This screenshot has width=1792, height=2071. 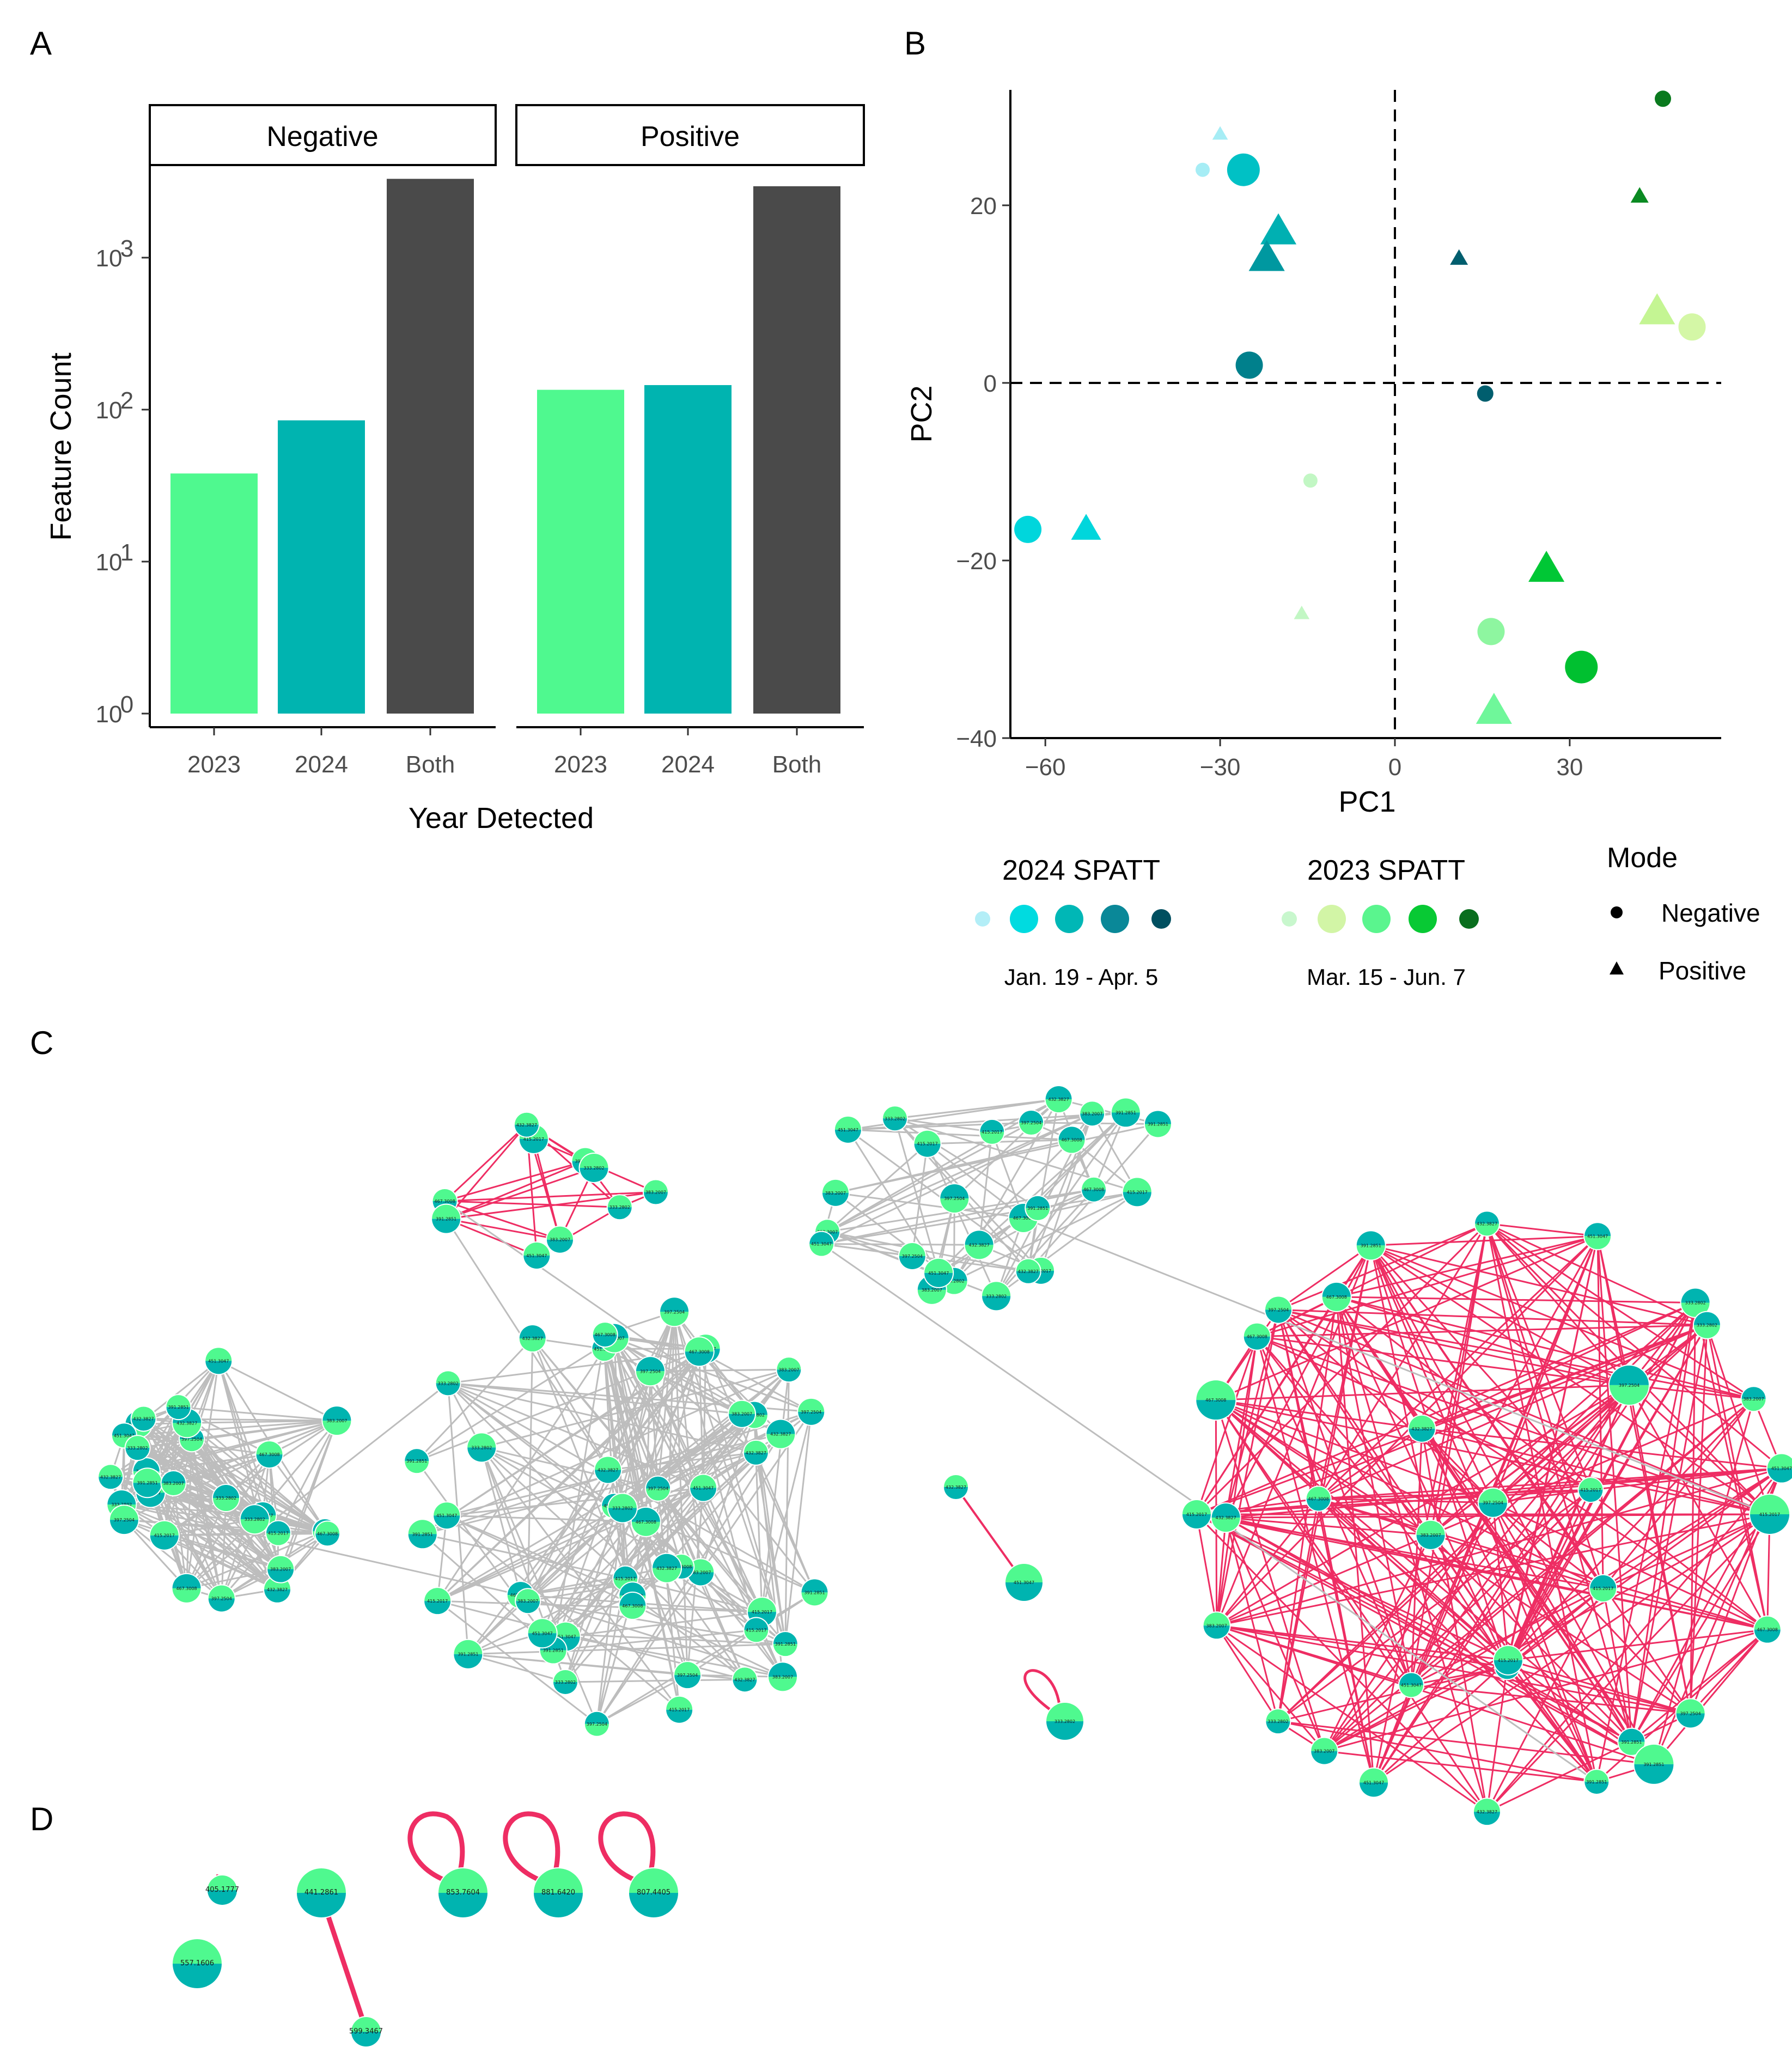 What do you see at coordinates (976, 561) in the screenshot?
I see `y-tick-label: −20` at bounding box center [976, 561].